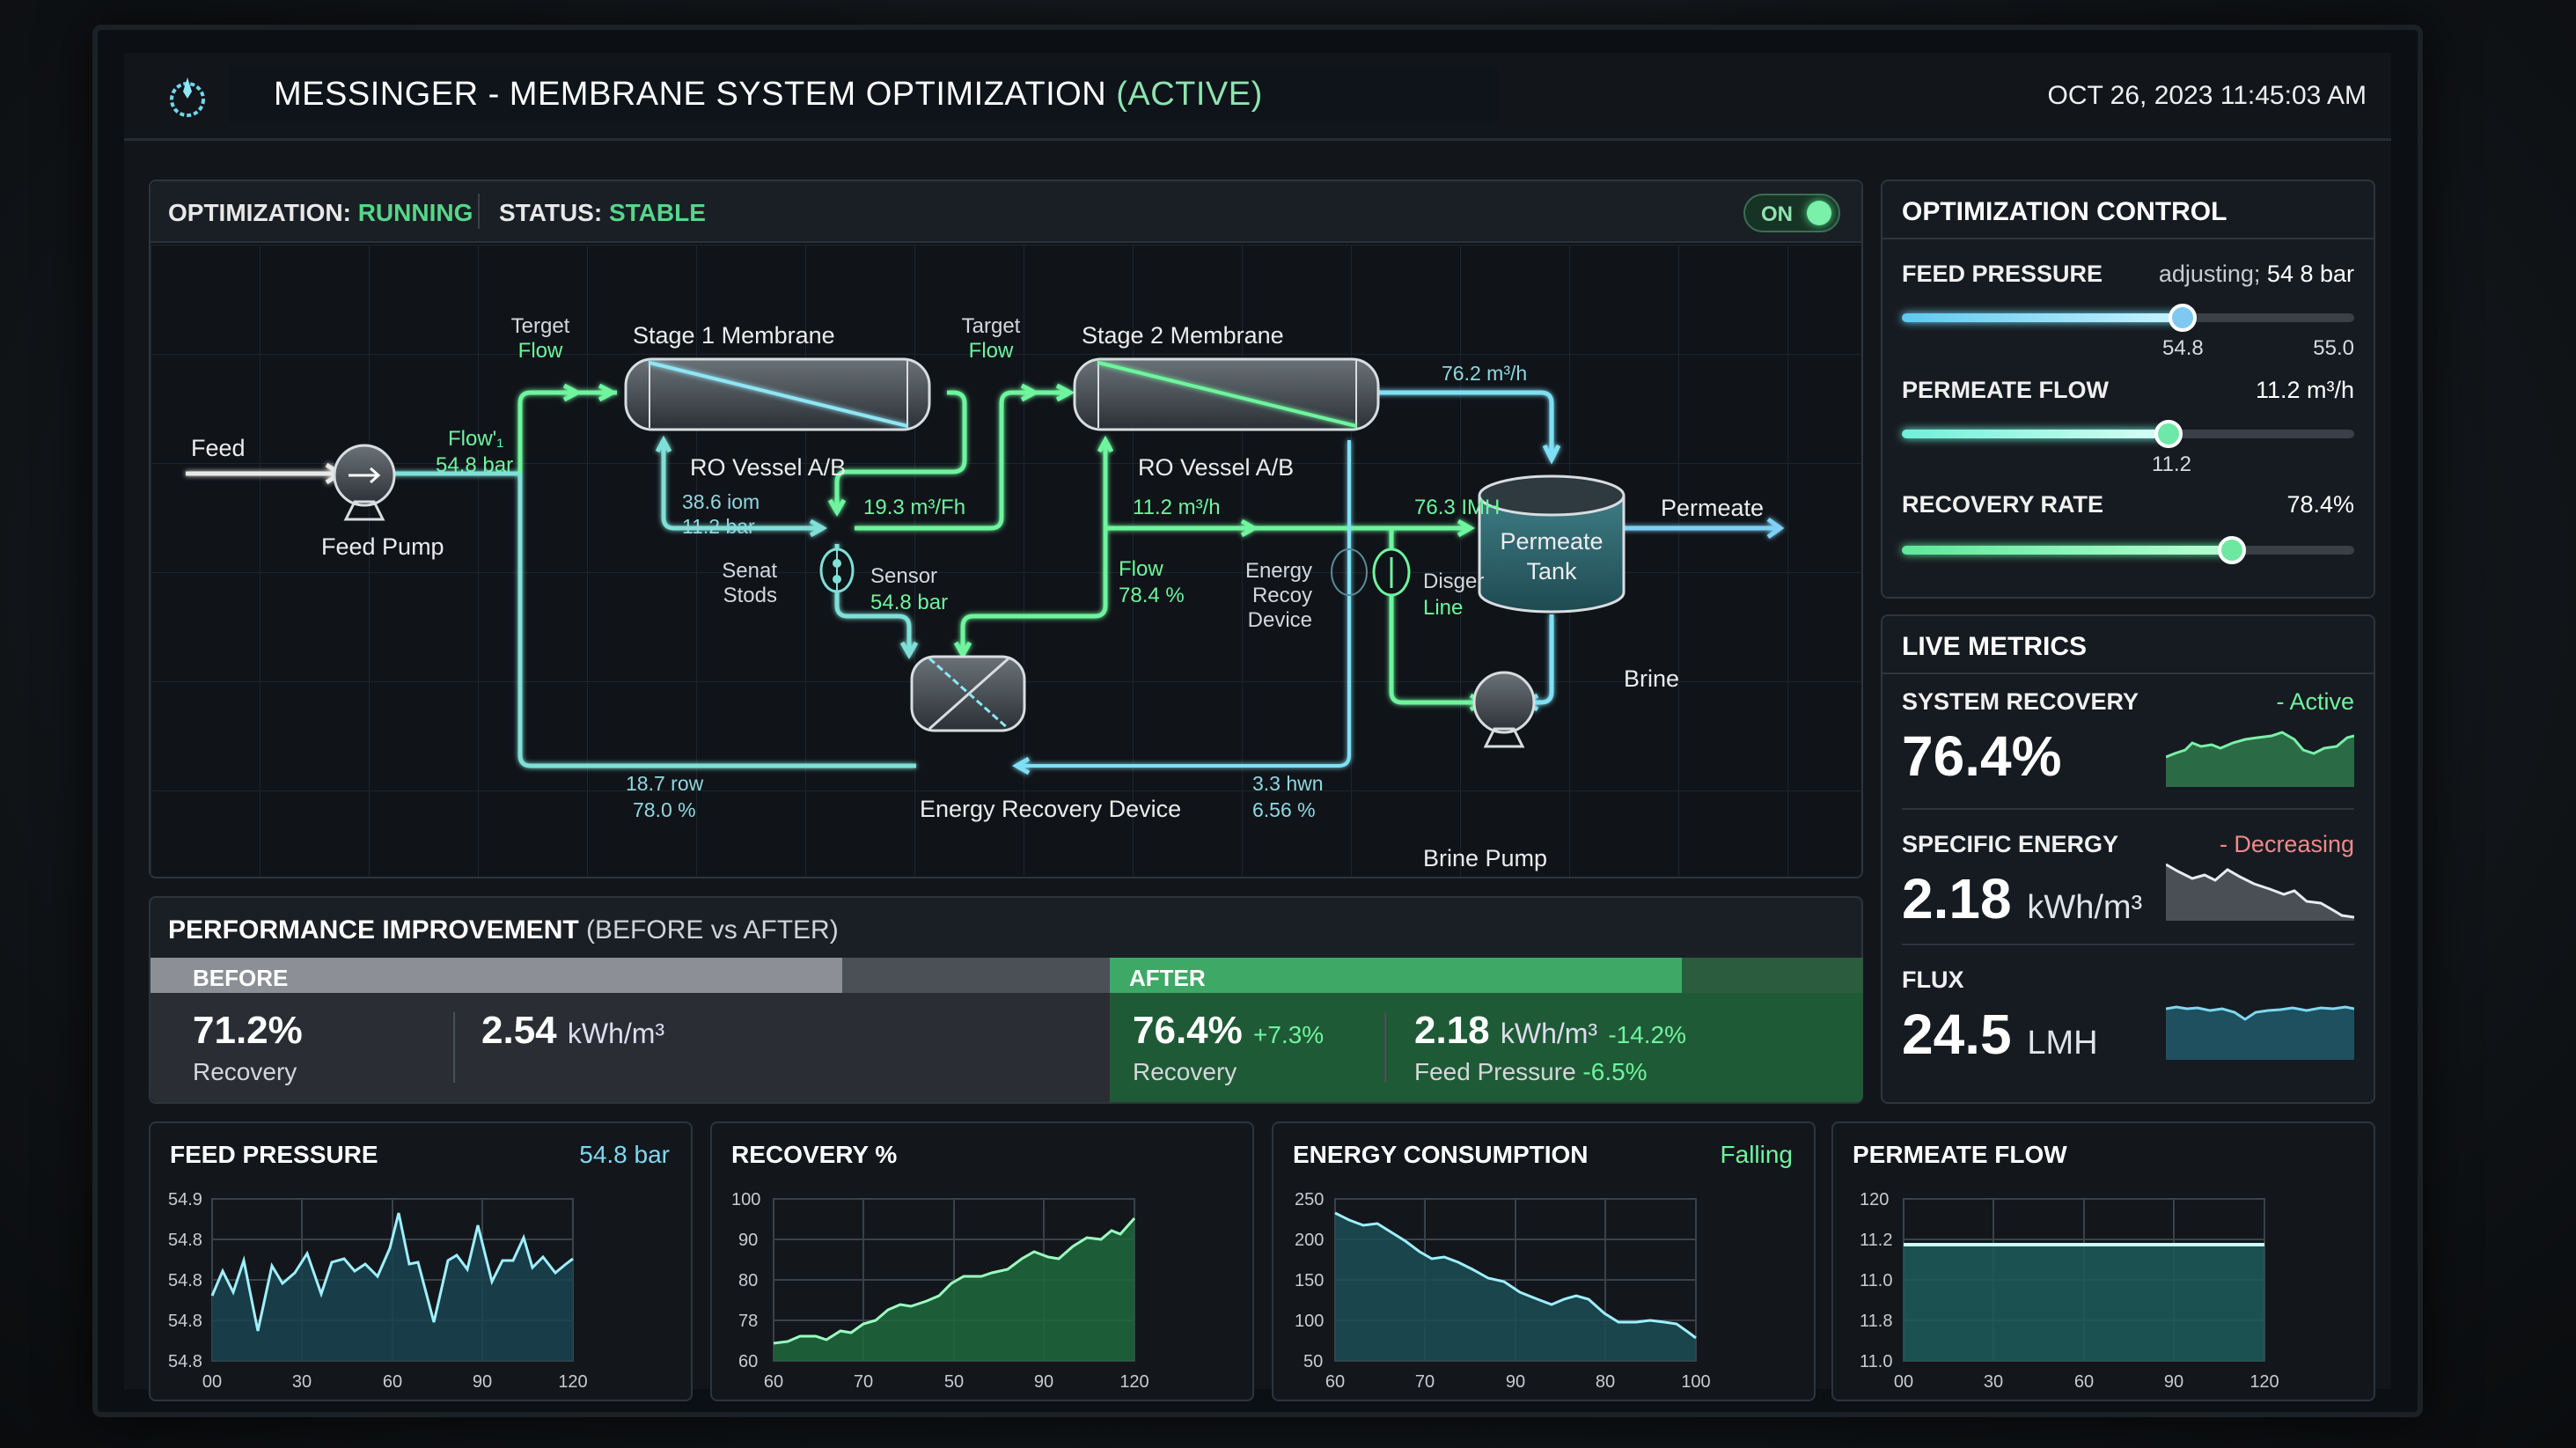  What do you see at coordinates (1605, 1382) in the screenshot?
I see `svg-text: 80` at bounding box center [1605, 1382].